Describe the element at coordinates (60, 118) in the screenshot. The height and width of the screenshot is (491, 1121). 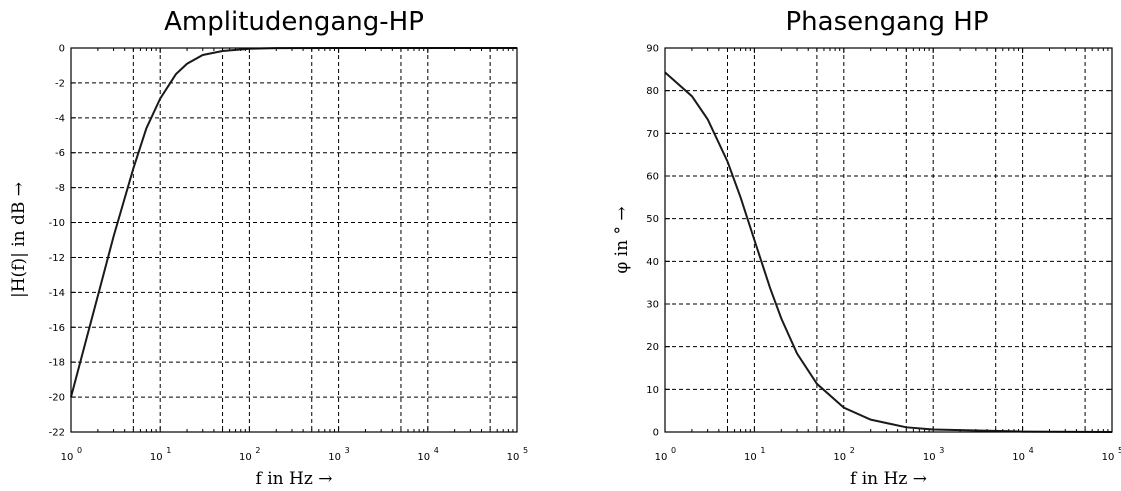
I see `y-tick-label: -4` at that location.